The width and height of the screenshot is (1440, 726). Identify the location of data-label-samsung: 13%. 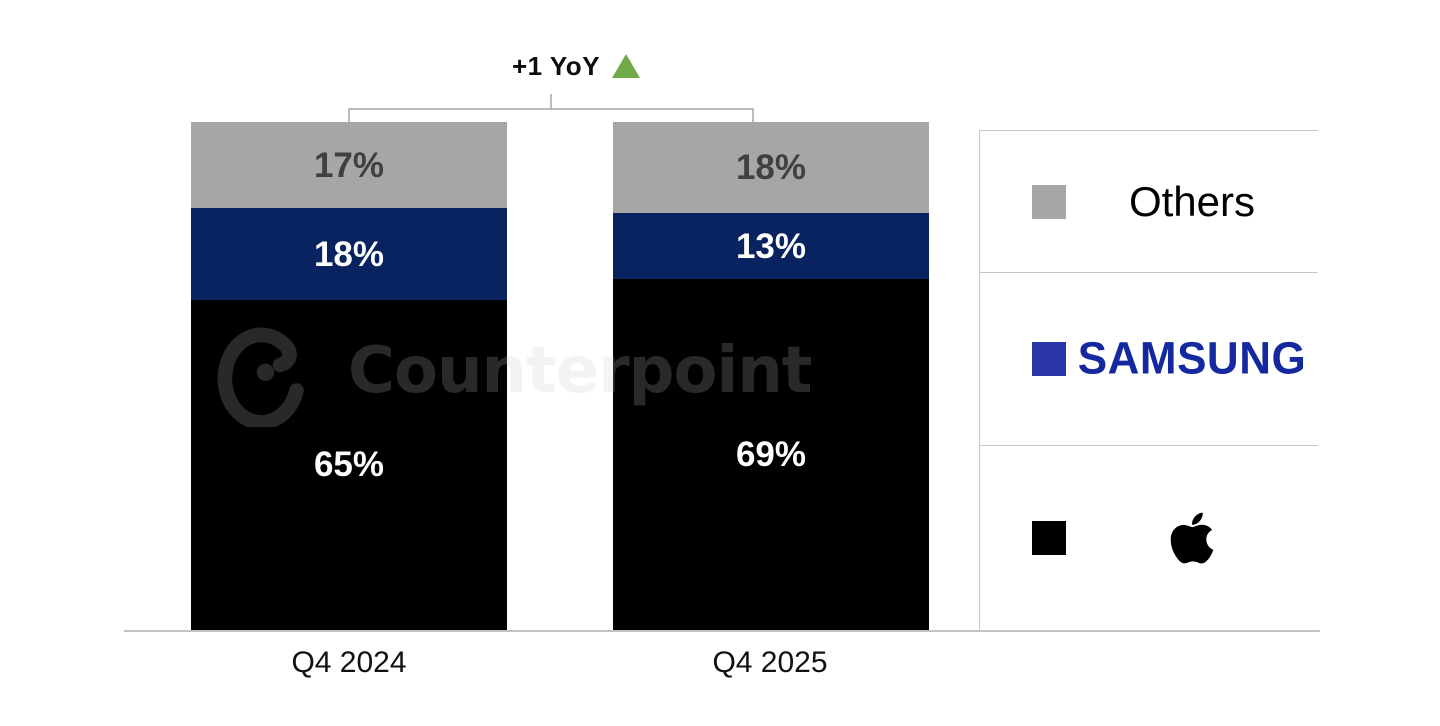
(771, 246).